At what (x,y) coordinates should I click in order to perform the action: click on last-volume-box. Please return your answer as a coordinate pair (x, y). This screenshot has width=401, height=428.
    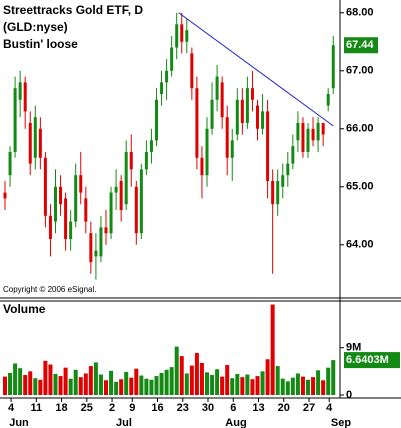
    Looking at the image, I should click on (372, 360).